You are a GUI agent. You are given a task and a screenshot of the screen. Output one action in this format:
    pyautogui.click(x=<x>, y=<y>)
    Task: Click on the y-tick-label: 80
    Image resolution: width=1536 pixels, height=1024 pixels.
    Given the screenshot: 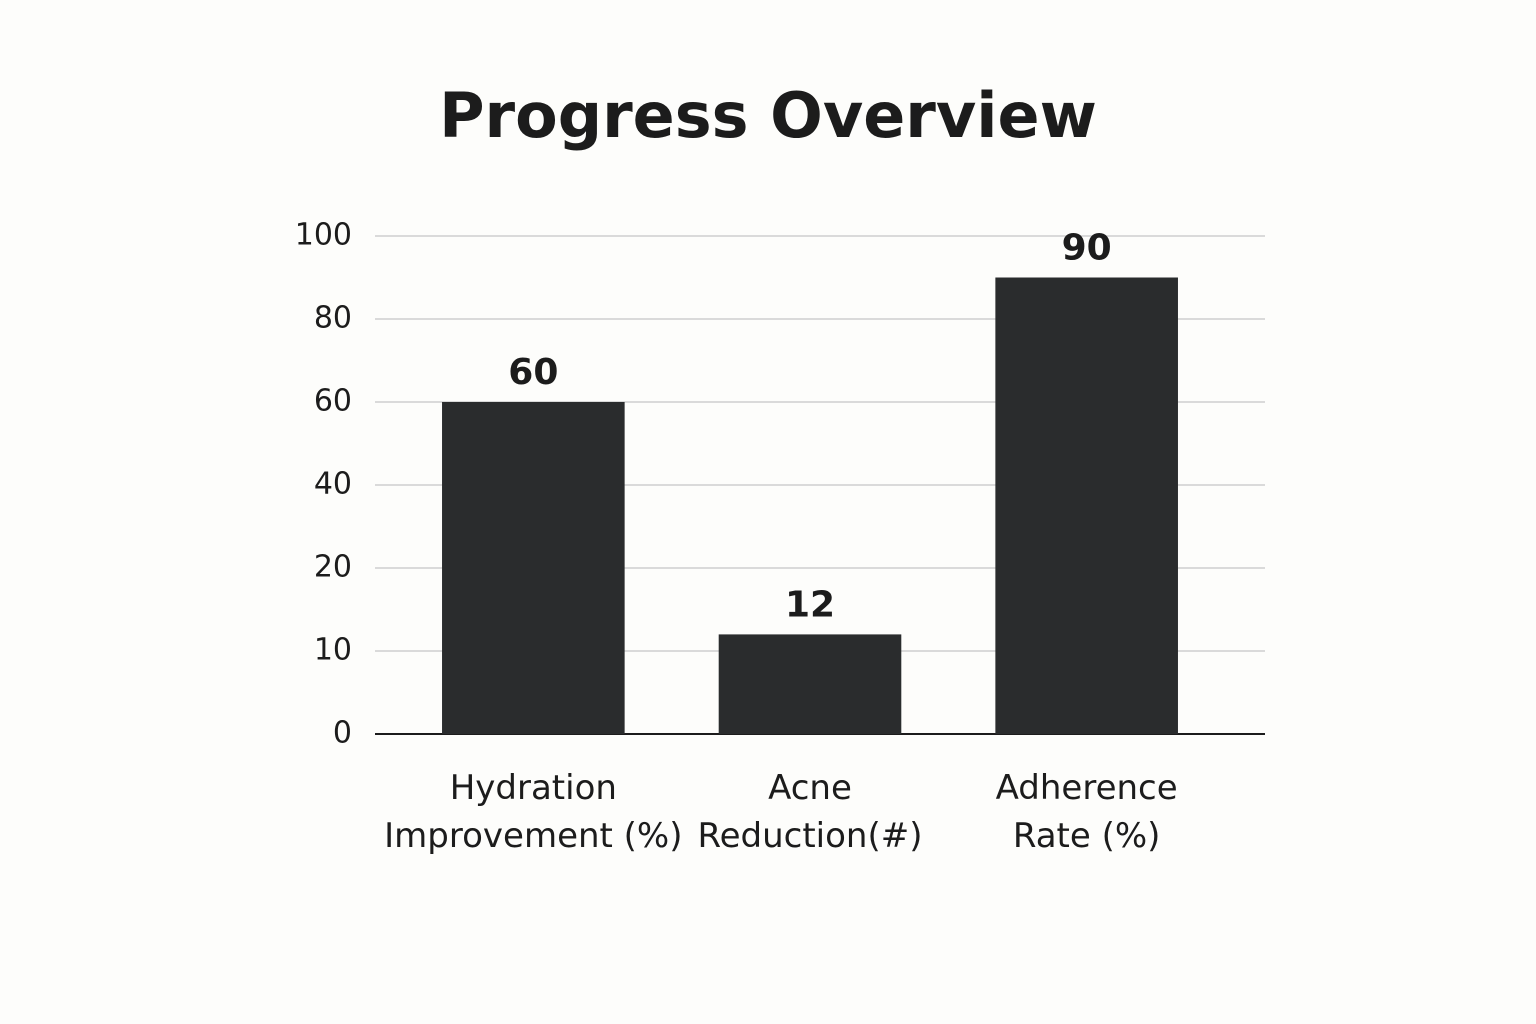 What is the action you would take?
    pyautogui.click(x=333, y=318)
    